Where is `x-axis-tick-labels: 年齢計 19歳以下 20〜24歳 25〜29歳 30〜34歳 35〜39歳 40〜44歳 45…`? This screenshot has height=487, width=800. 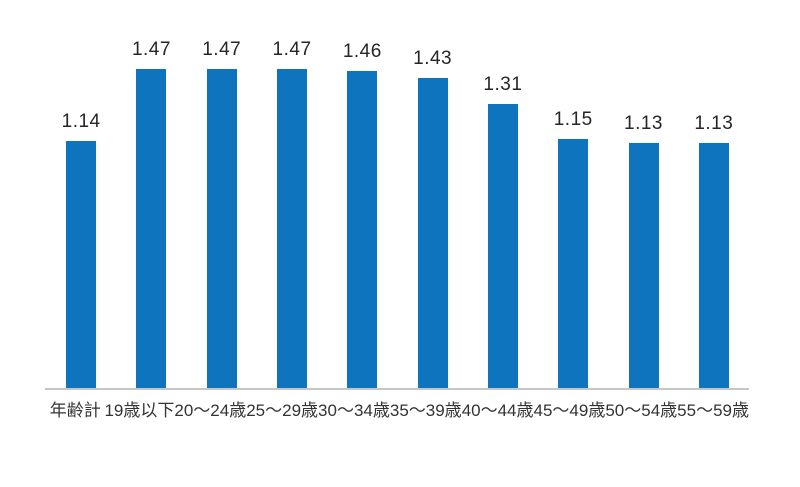
x-axis-tick-labels: 年齢計 19歳以下 20〜24歳 25〜29歳 30〜34歳 35〜39歳 40〜44歳 45… is located at coordinates (397, 411).